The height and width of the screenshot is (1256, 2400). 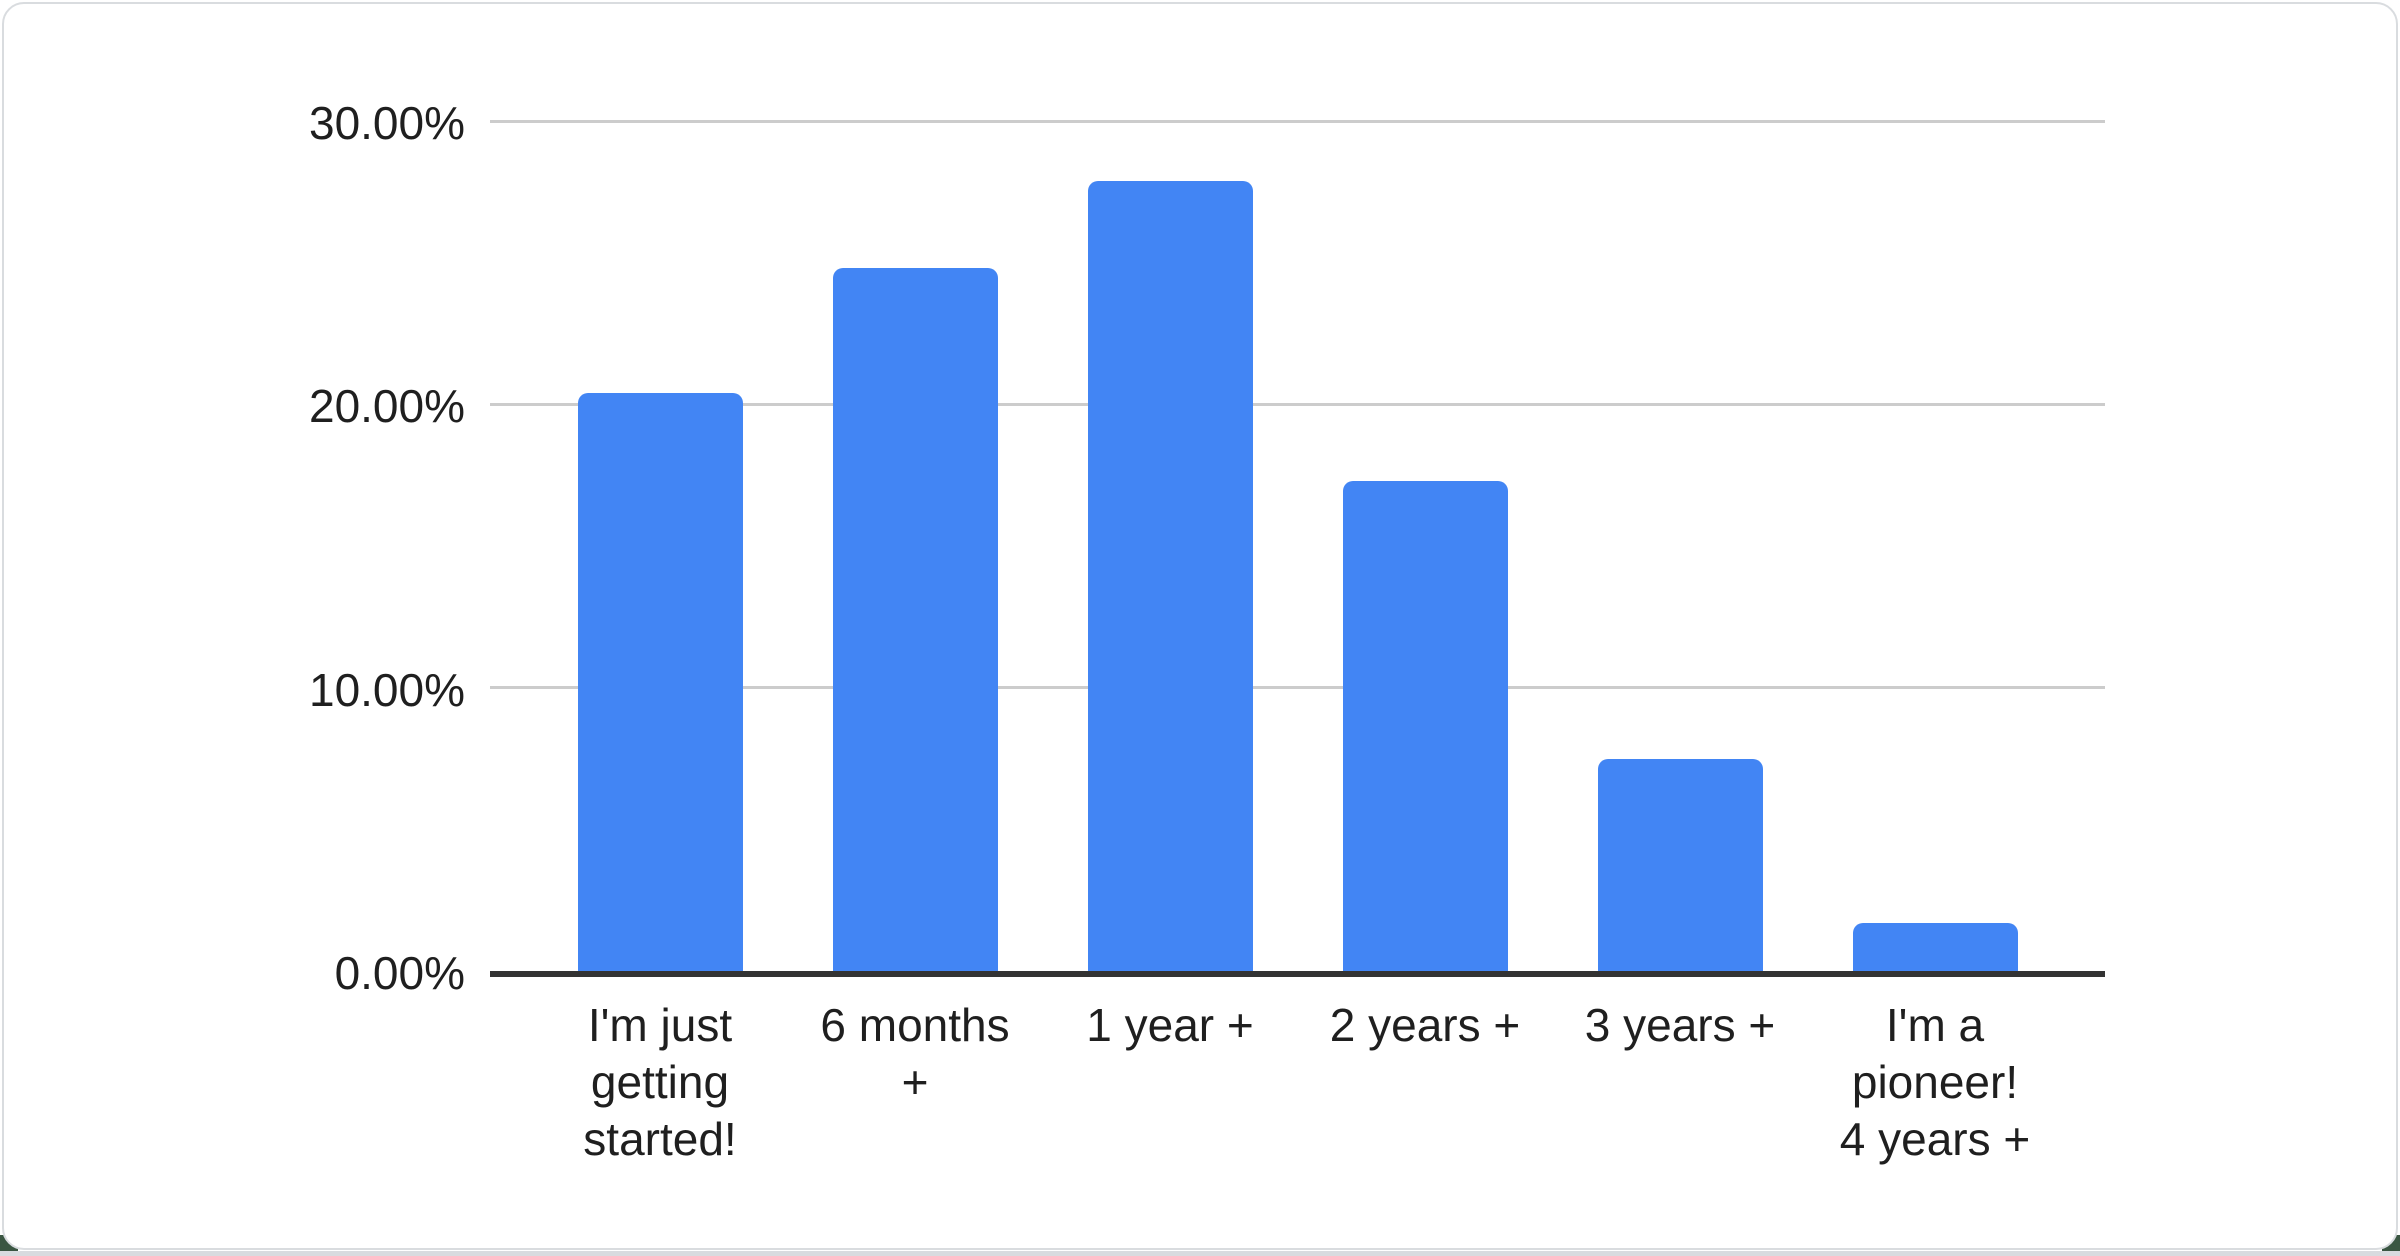 I want to click on x-axis-category-label: 3 years +, so click(x=1680, y=1025).